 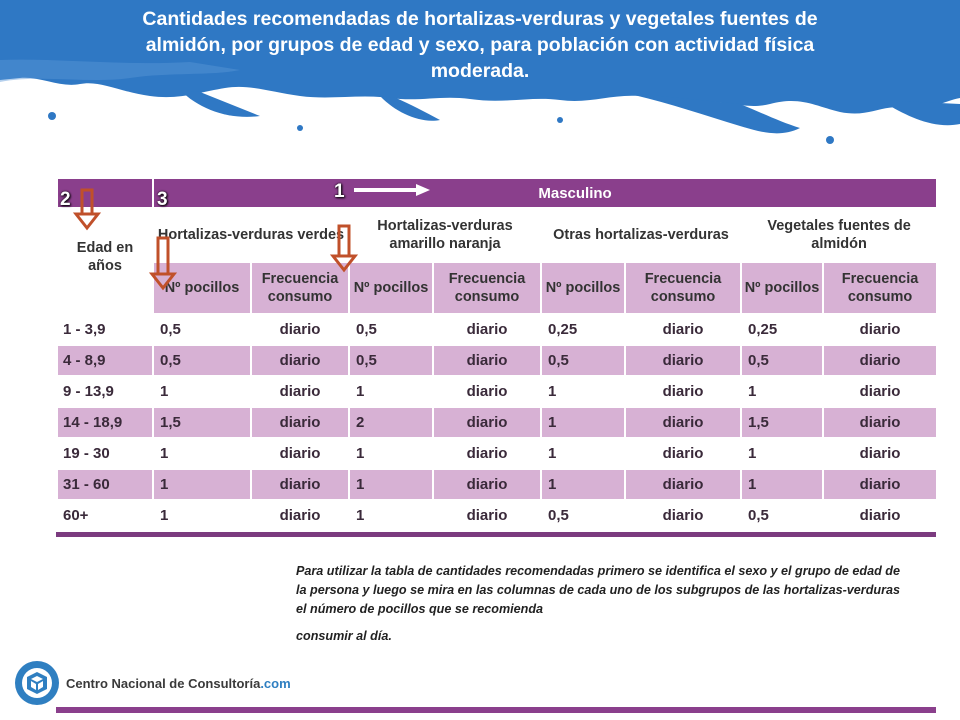 I want to click on step-marker-3: 3, so click(x=162, y=199).